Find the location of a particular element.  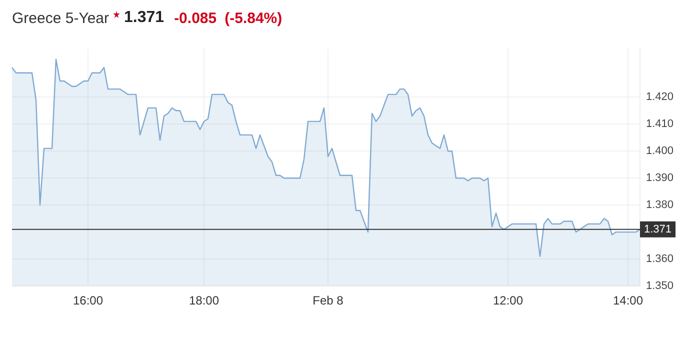

y-tick-label: 1.400 is located at coordinates (660, 151).